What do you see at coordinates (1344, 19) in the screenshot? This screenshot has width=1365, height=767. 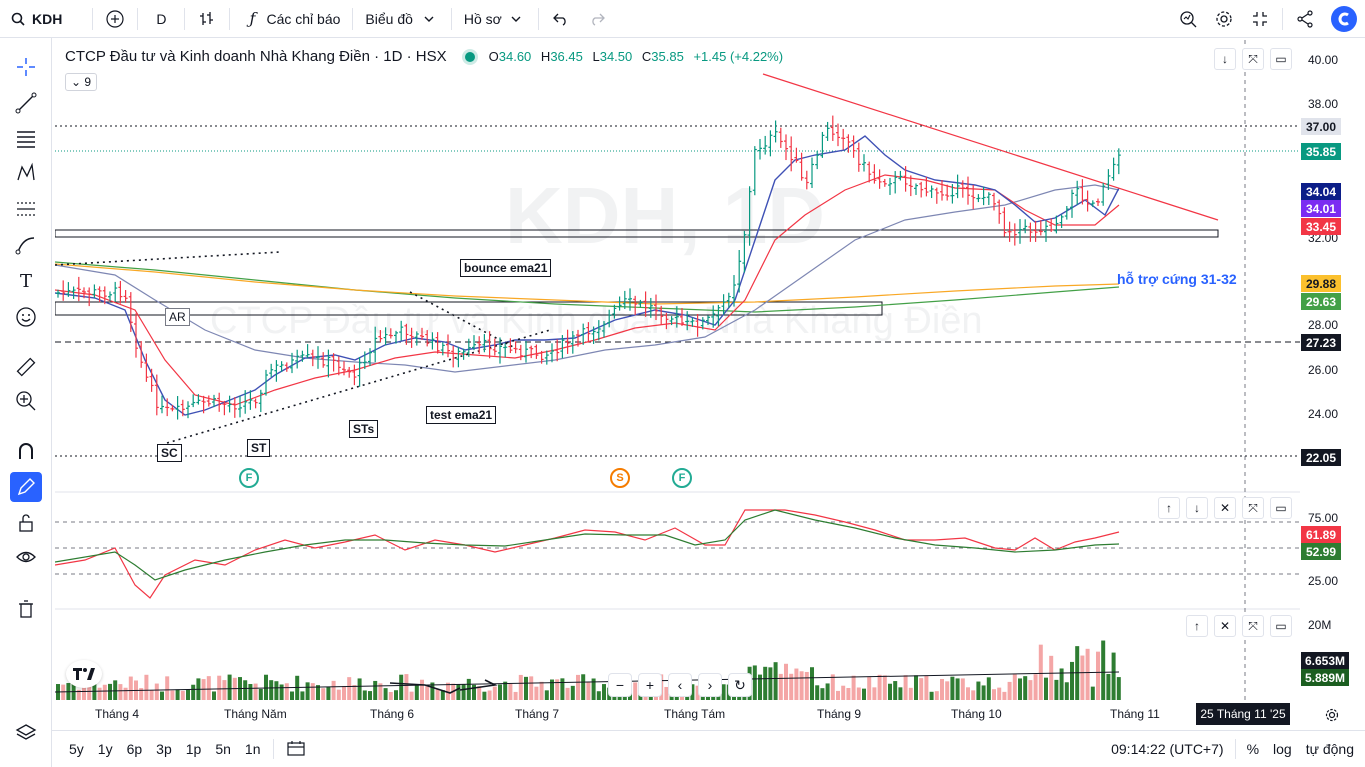 I see `account-button` at bounding box center [1344, 19].